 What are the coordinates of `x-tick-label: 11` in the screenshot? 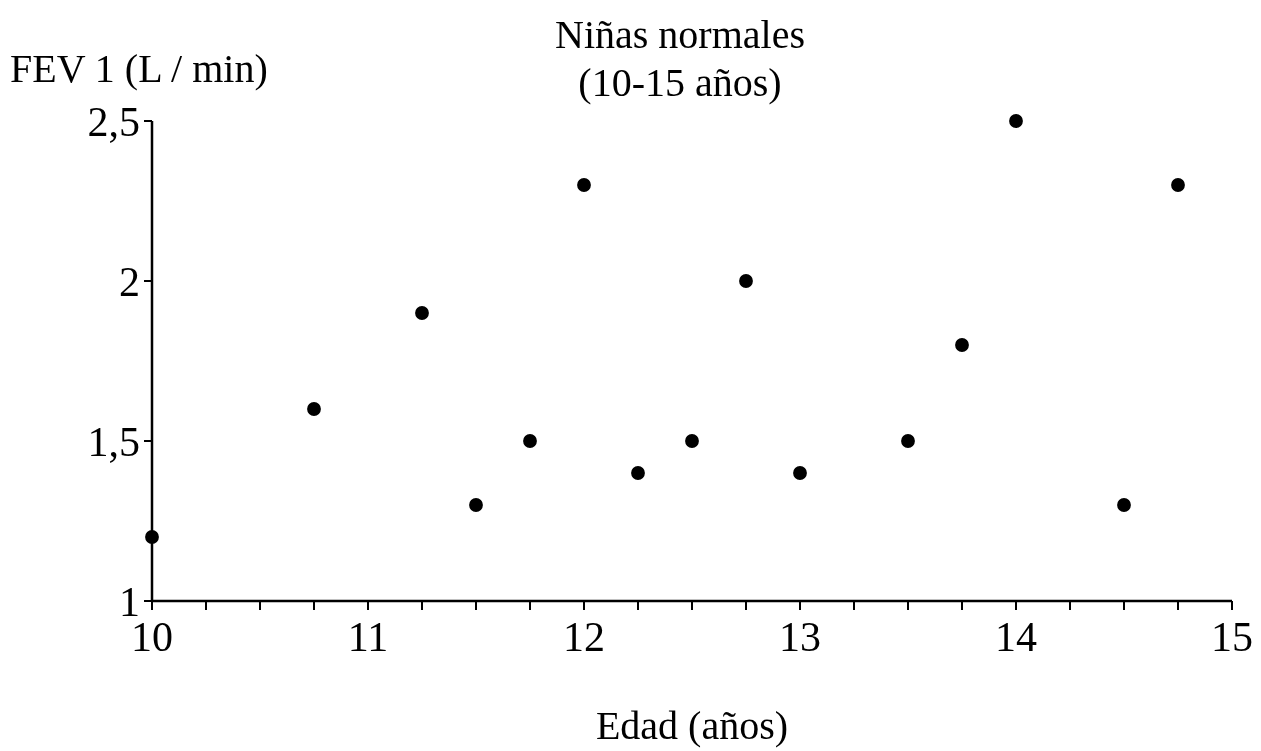 It's located at (368, 637).